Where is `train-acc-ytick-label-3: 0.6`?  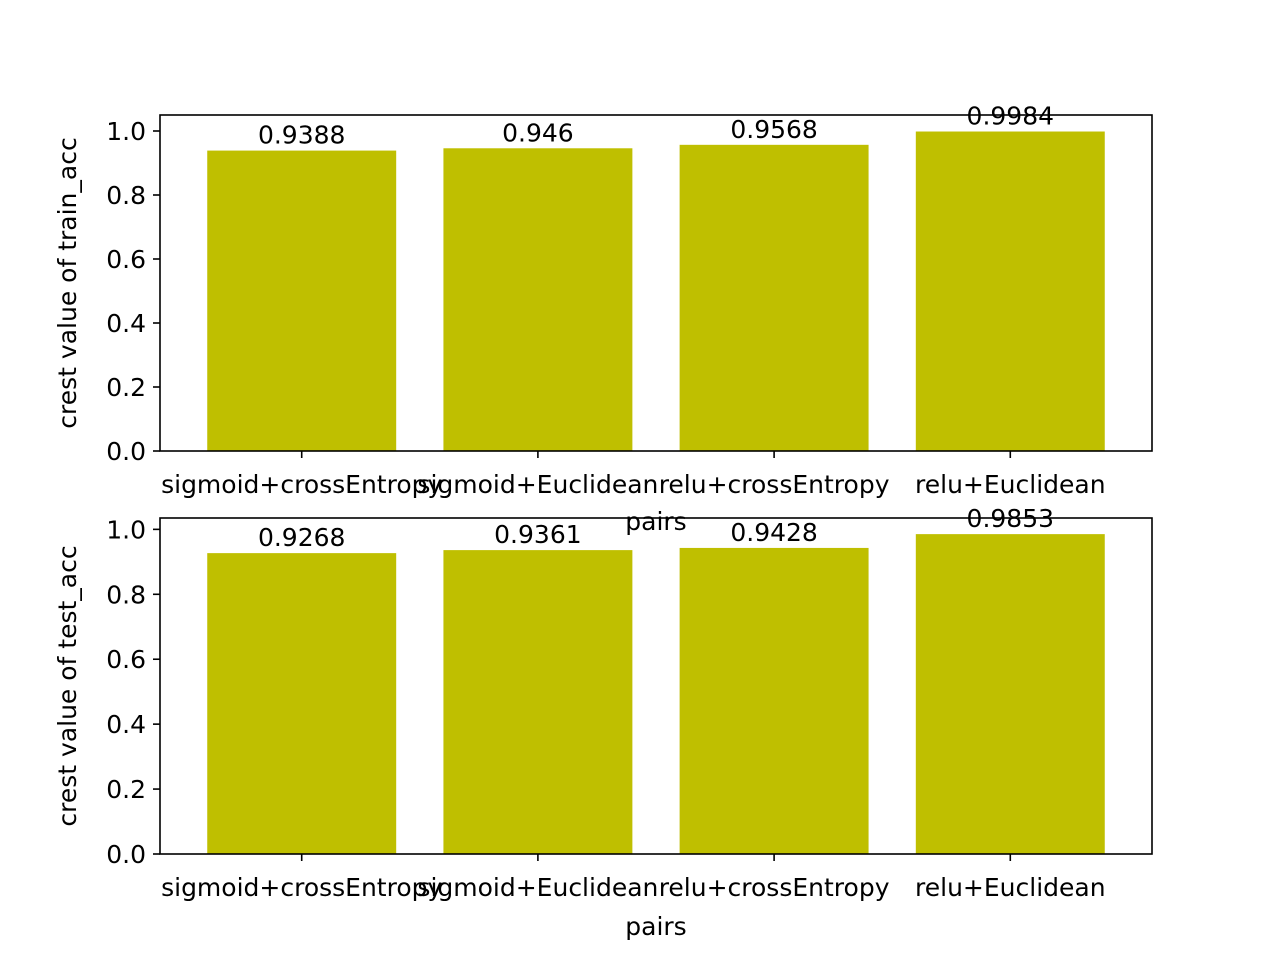
train-acc-ytick-label-3: 0.6 is located at coordinates (126, 259).